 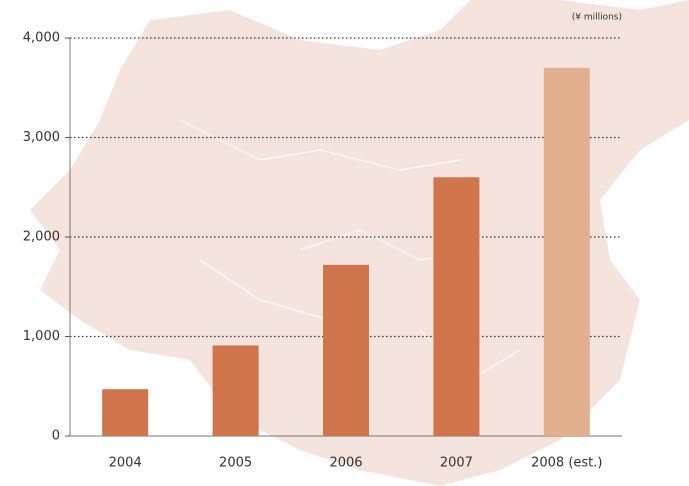 I want to click on y-tick-label: 1,000, so click(x=41, y=336).